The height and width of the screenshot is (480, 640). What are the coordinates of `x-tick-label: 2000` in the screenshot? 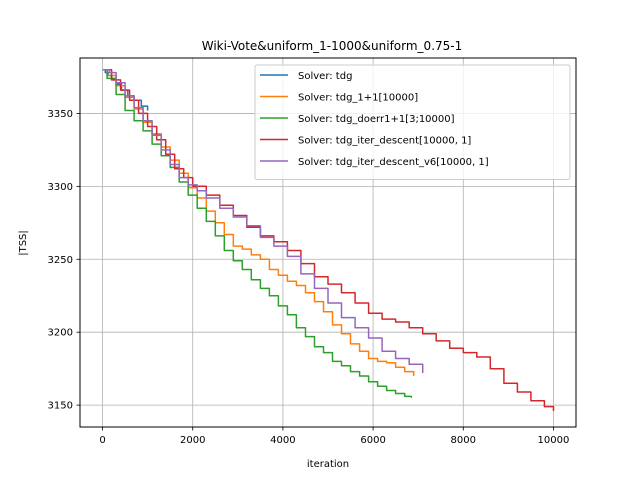 It's located at (192, 440).